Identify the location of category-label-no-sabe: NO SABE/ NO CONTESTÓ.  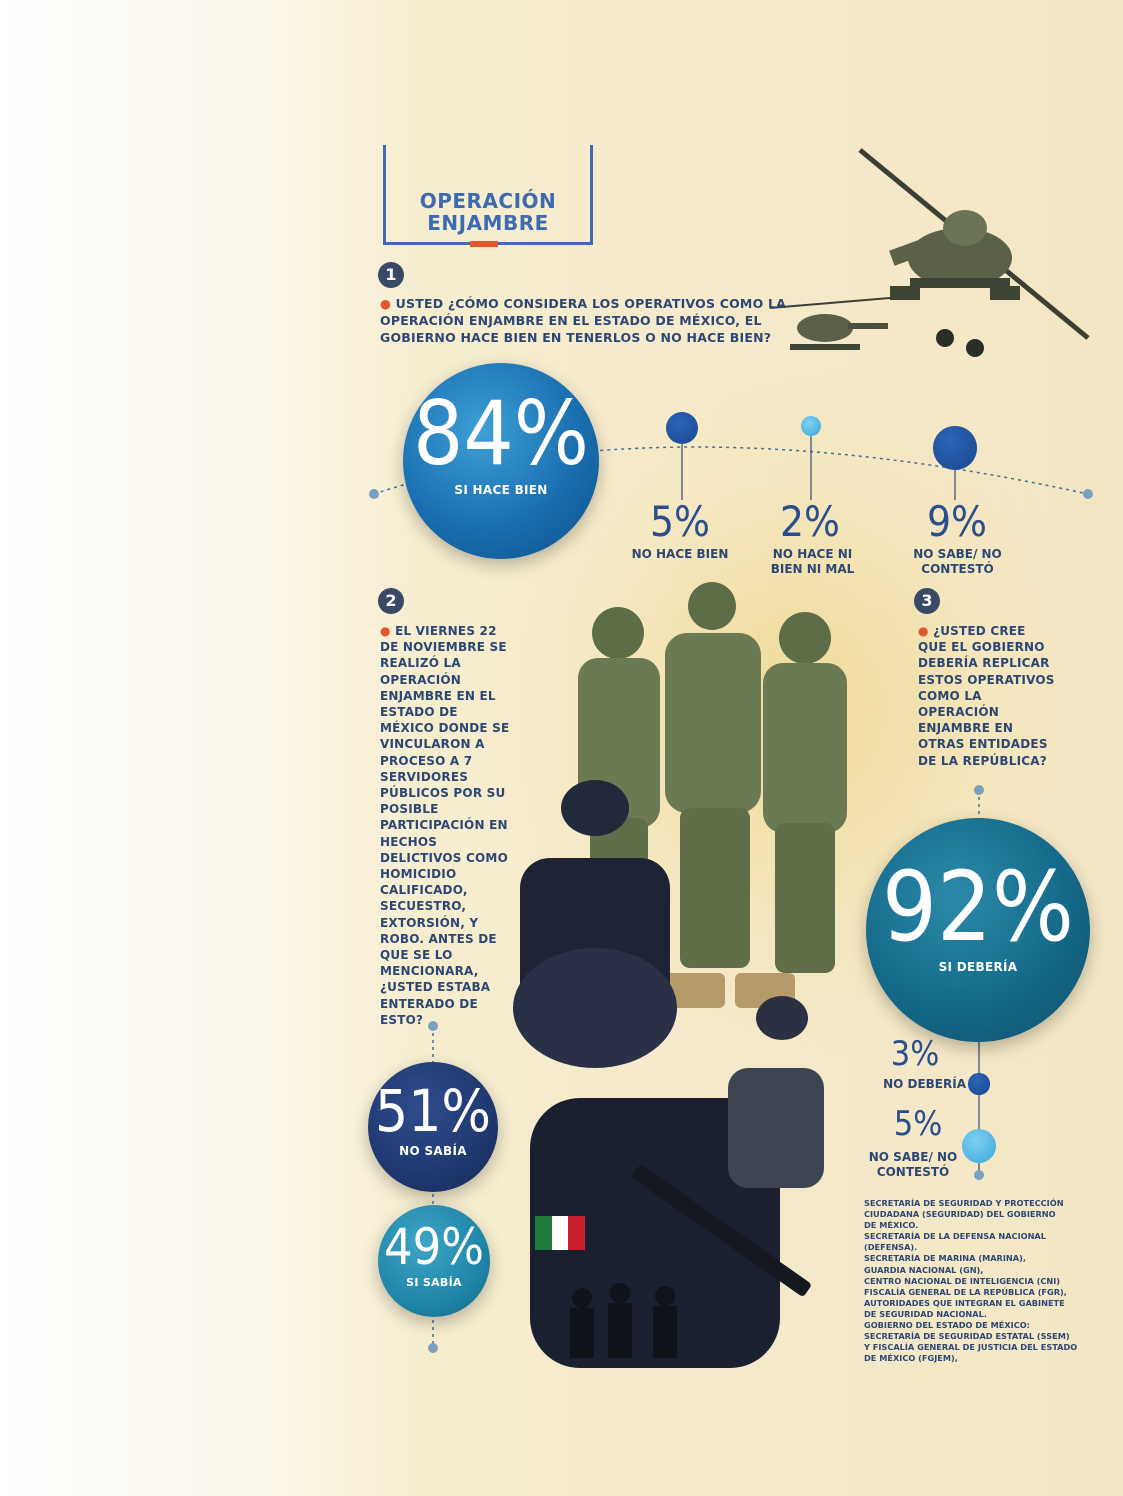
(957, 561).